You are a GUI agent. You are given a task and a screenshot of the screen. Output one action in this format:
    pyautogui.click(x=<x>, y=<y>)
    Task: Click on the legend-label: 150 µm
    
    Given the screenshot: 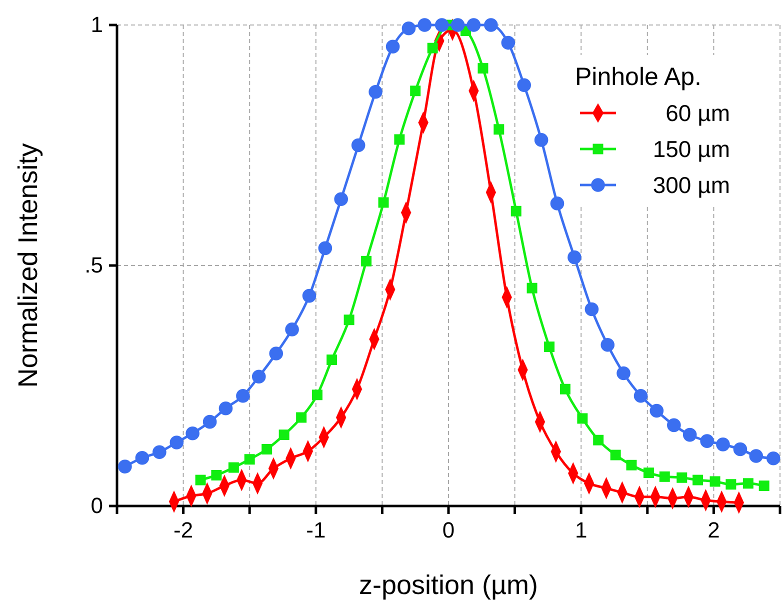 What is the action you would take?
    pyautogui.click(x=691, y=149)
    